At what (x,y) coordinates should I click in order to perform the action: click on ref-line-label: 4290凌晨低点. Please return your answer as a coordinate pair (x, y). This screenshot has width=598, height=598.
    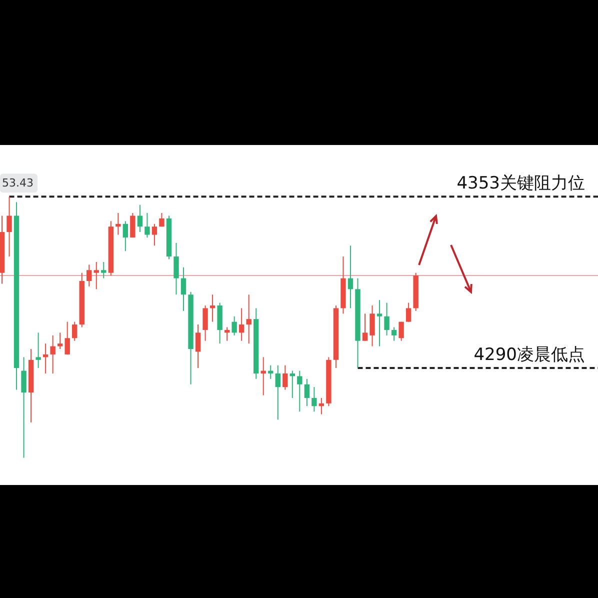
    Looking at the image, I should click on (529, 355).